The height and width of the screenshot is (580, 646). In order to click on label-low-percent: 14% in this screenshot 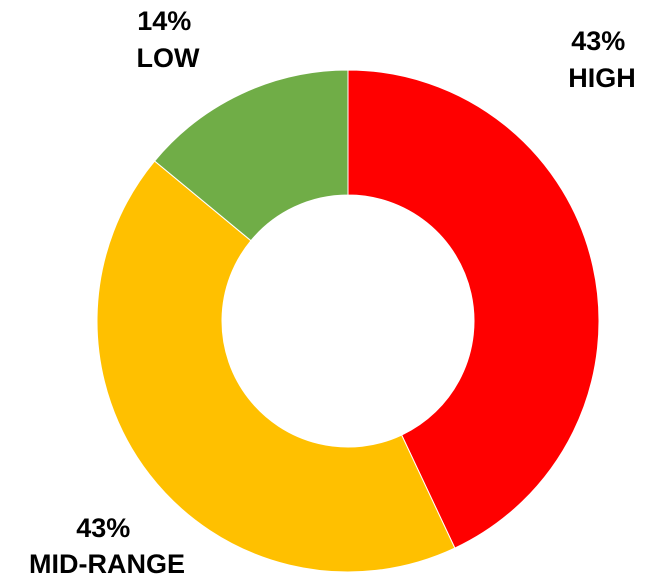, I will do `click(164, 21)`.